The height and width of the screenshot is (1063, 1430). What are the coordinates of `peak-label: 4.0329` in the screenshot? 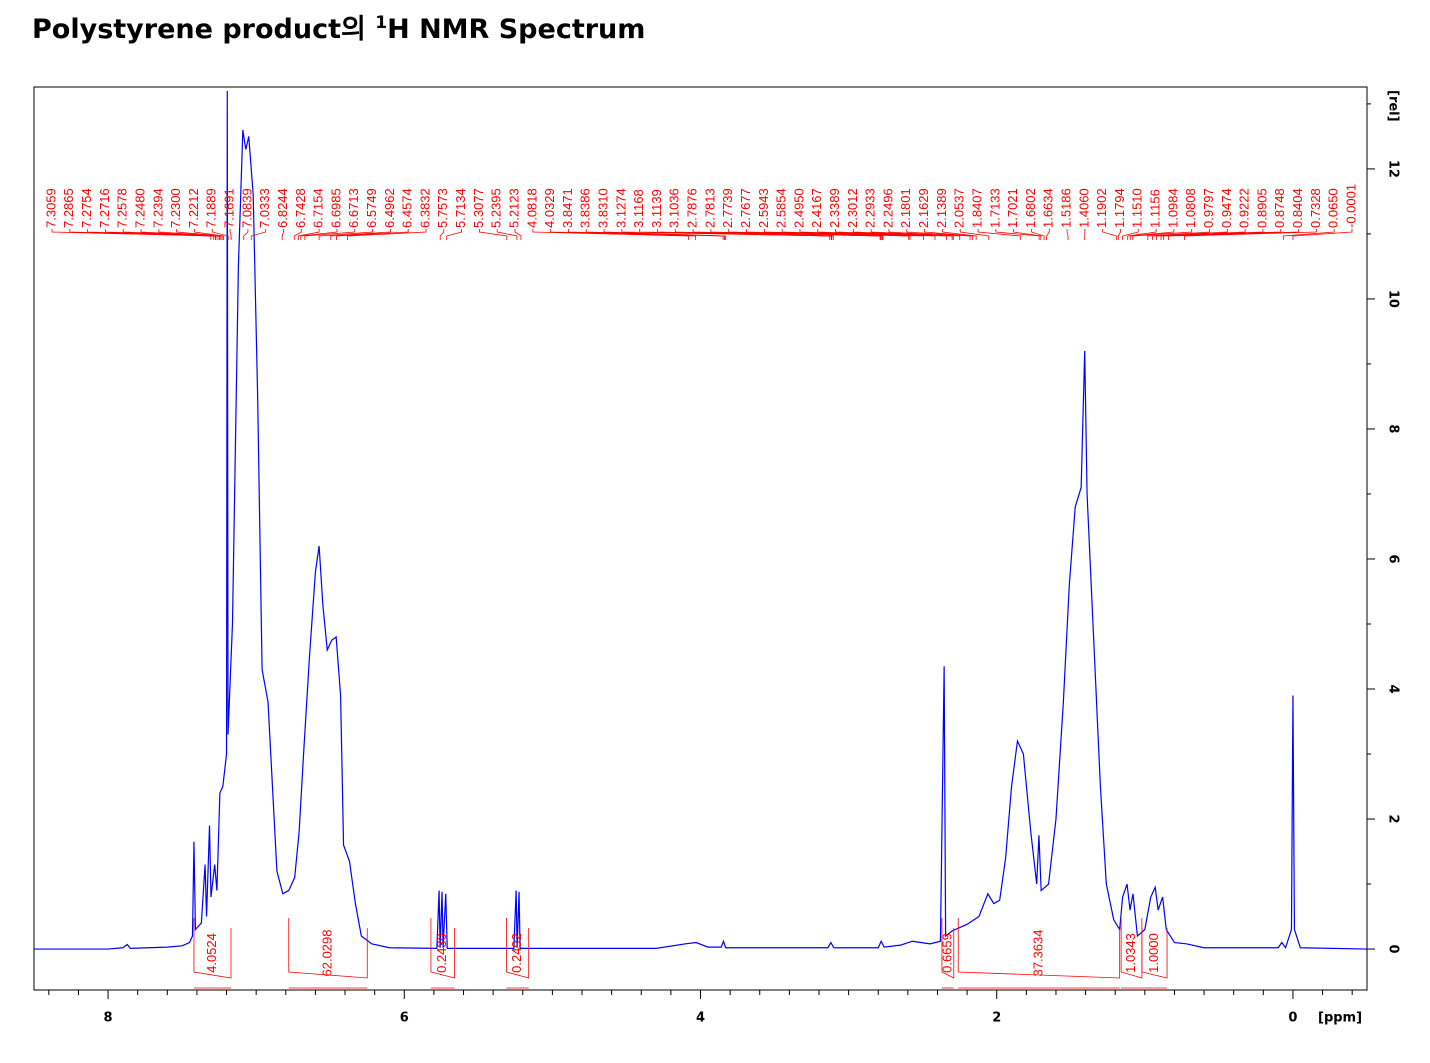 It's located at (549, 208).